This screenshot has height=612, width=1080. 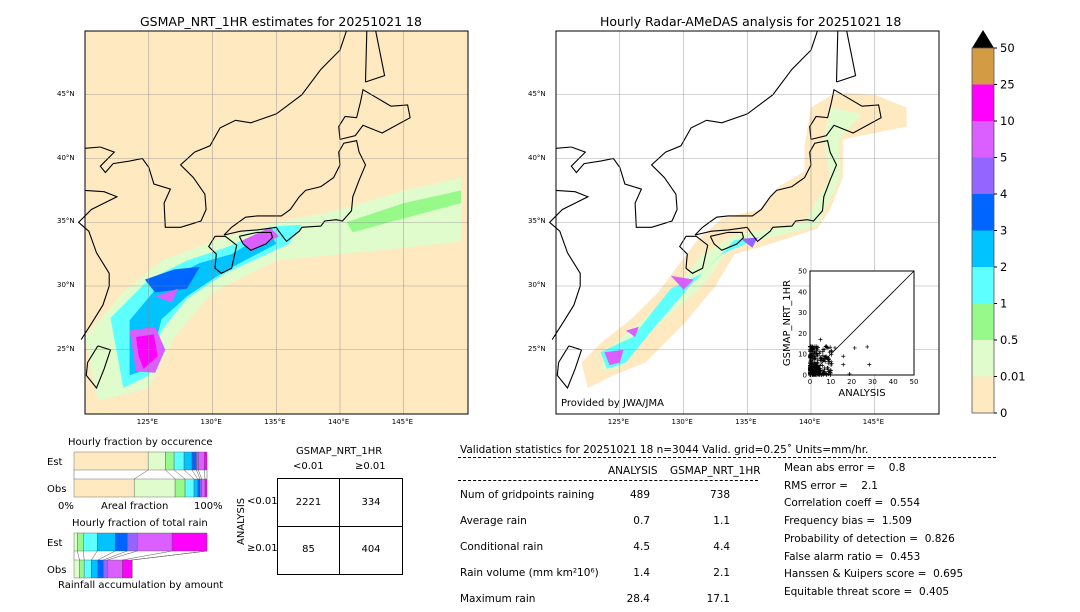 What do you see at coordinates (1007, 85) in the screenshot?
I see `colorbar-tick-label: 25` at bounding box center [1007, 85].